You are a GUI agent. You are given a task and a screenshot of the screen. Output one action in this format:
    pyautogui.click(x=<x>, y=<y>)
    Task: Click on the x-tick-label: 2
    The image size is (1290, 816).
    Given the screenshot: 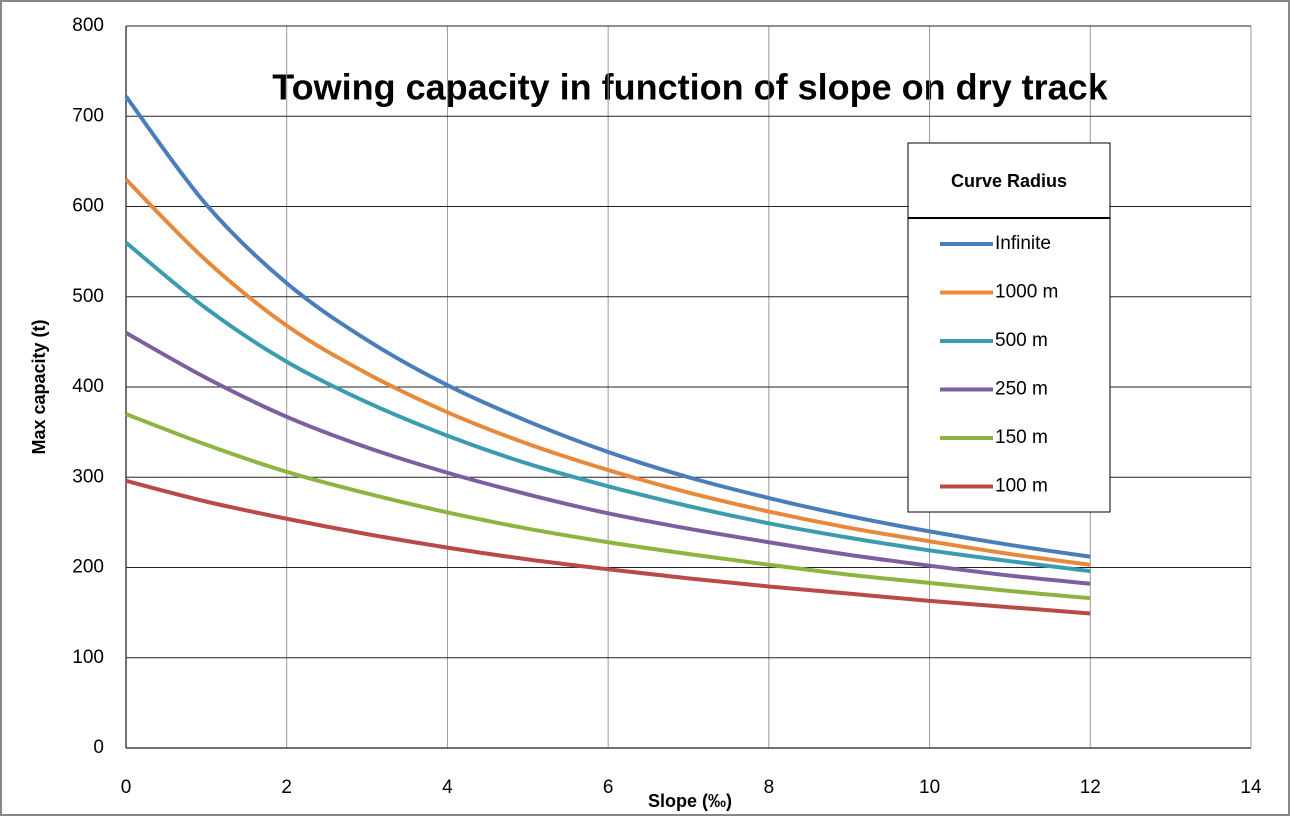 What is the action you would take?
    pyautogui.click(x=286, y=787)
    